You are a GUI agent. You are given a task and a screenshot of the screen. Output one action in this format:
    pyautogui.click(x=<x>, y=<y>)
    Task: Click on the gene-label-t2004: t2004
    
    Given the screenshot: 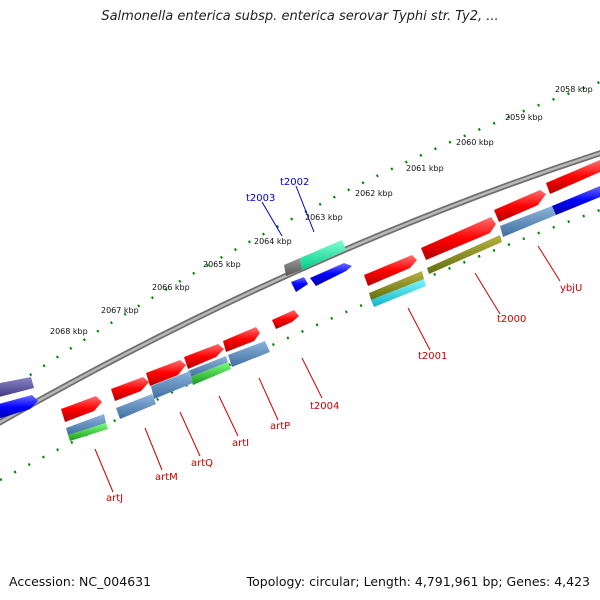 What is the action you would take?
    pyautogui.click(x=324, y=406)
    